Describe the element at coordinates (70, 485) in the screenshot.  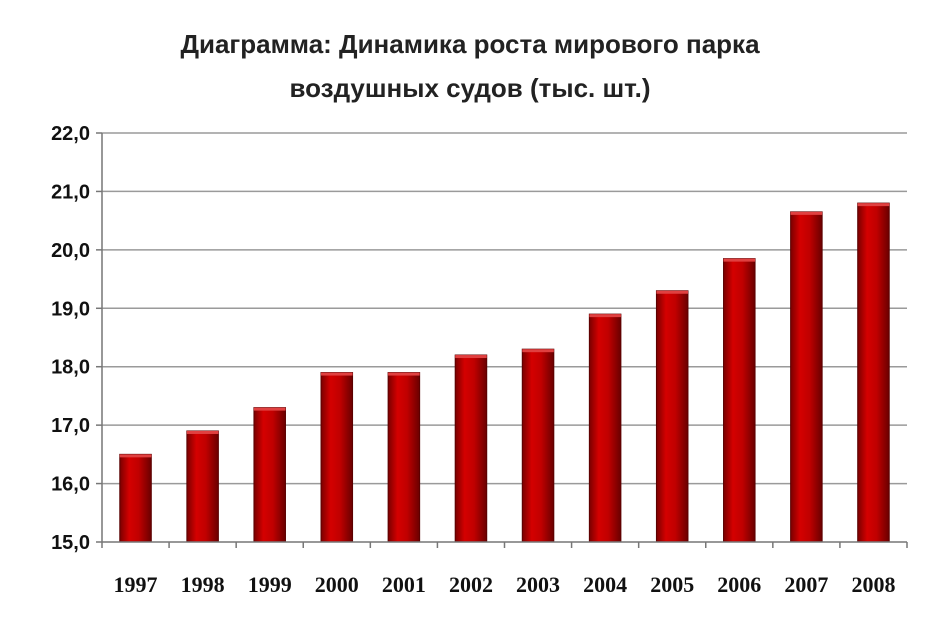
I see `y-tick-label: 16,0` at that location.